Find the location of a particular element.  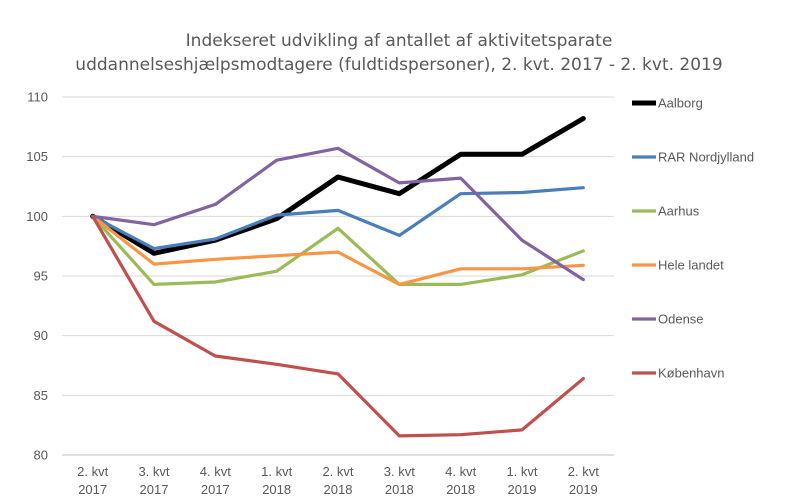

y-tick-label: 80 is located at coordinates (41, 455).